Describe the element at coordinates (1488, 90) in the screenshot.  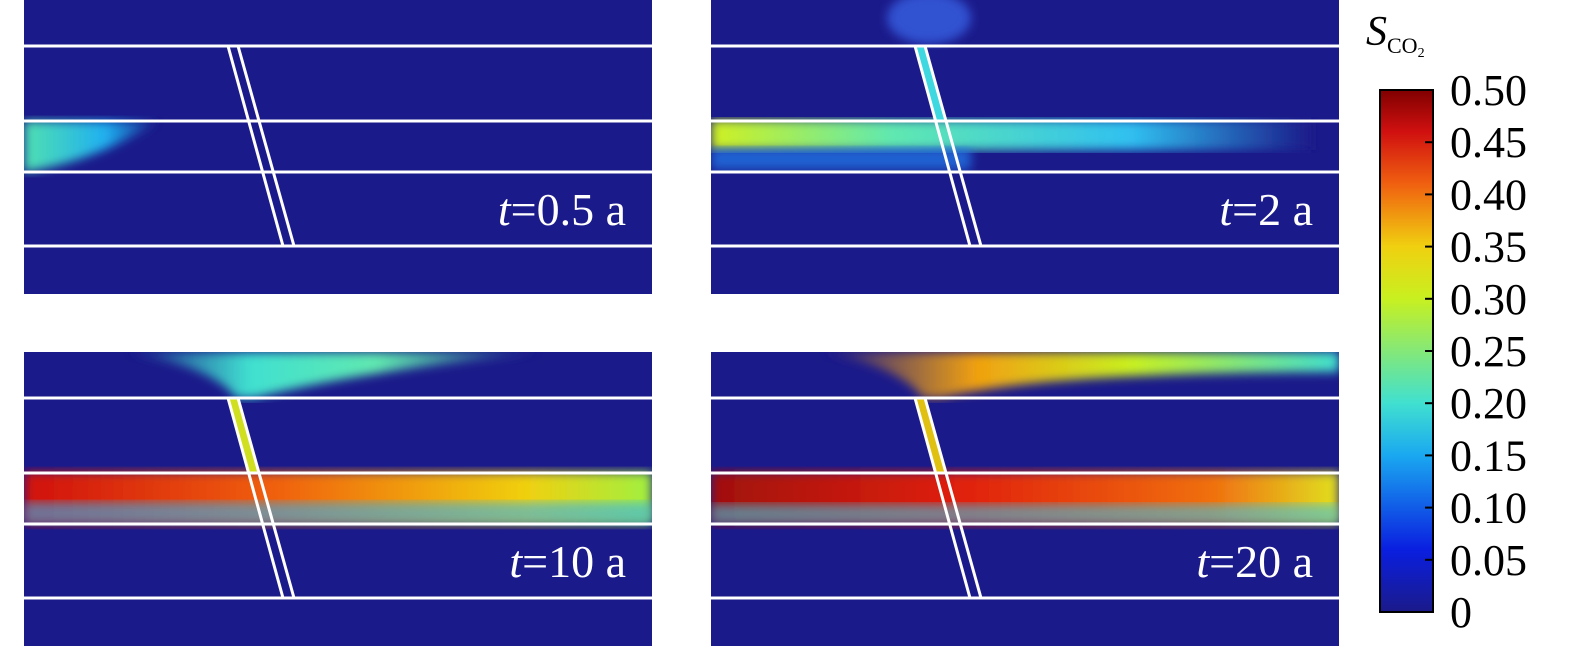
I see `colorbar-tick-label: 0.50` at that location.